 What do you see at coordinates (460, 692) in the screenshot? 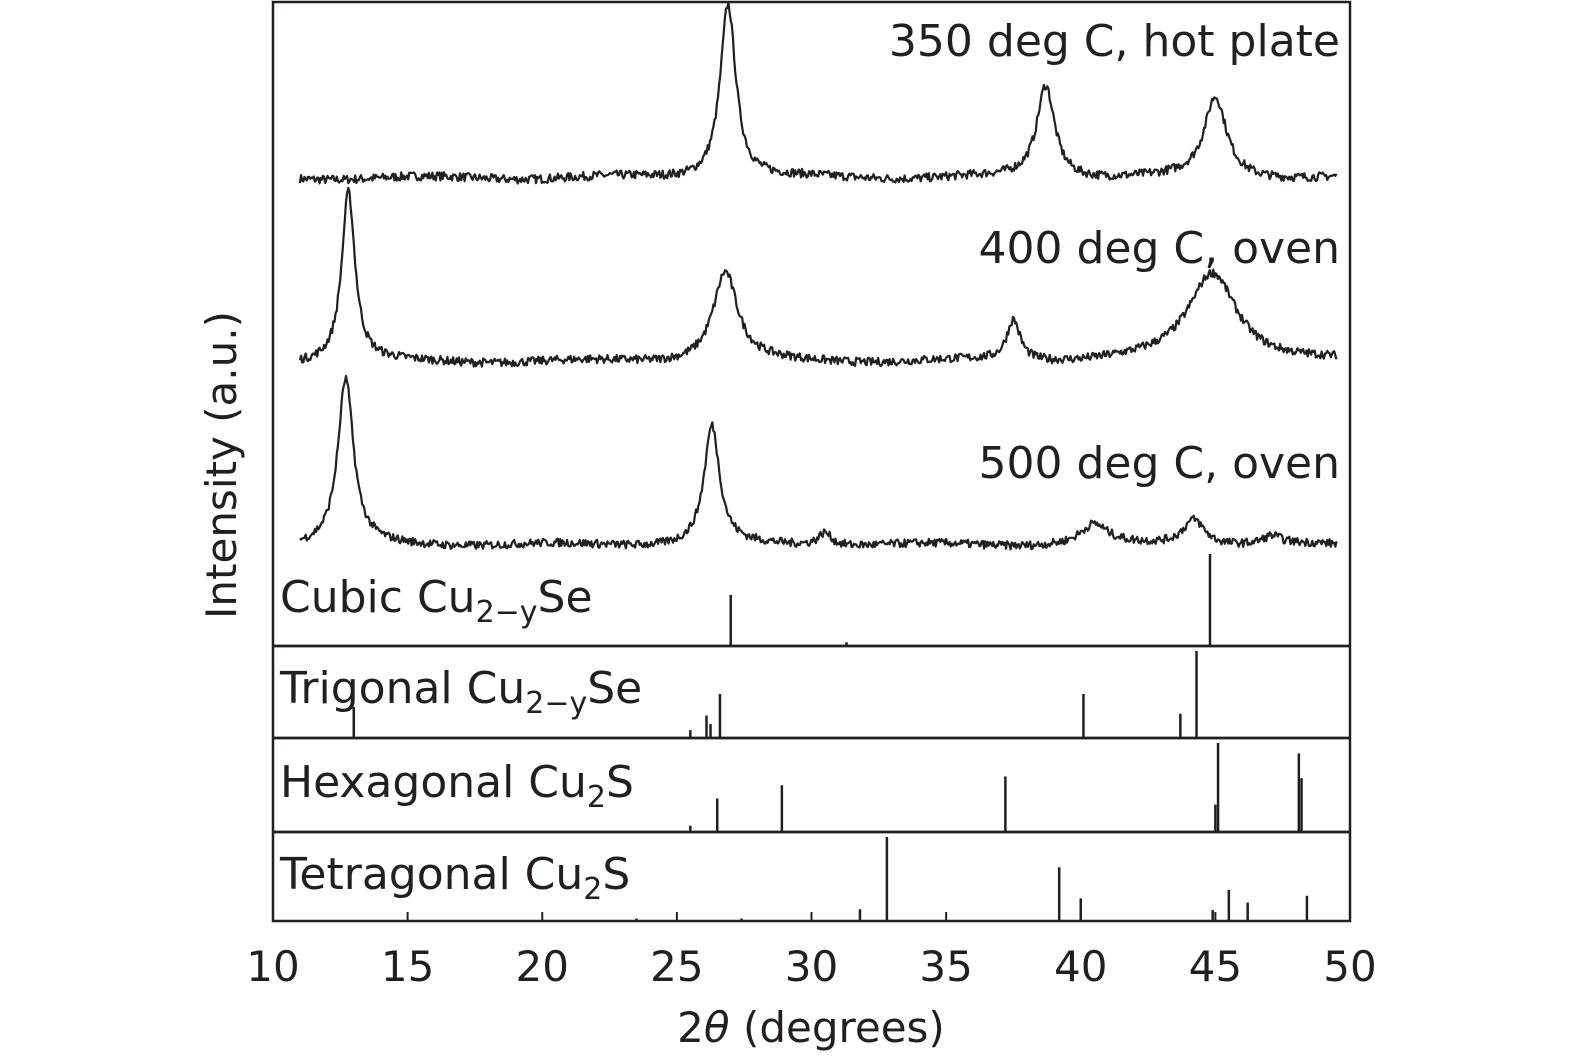
I see `reference-label: Trigonal Cu2−ySe` at bounding box center [460, 692].